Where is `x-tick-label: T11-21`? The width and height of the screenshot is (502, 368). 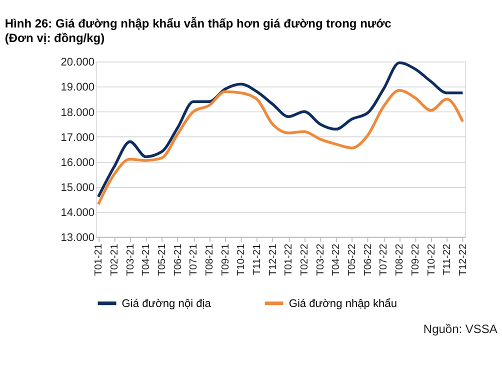 x-tick-label: T11-21 is located at coordinates (257, 259).